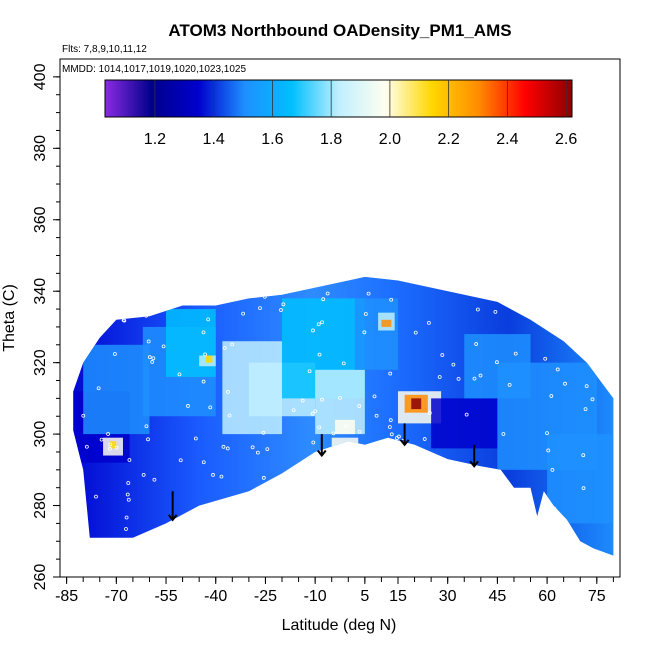 The image size is (650, 650). What do you see at coordinates (340, 113) in the screenshot?
I see `colorbar: 1.2 1.4 1.6 1.8 2.0 2.2 2.4 2.6` at bounding box center [340, 113].